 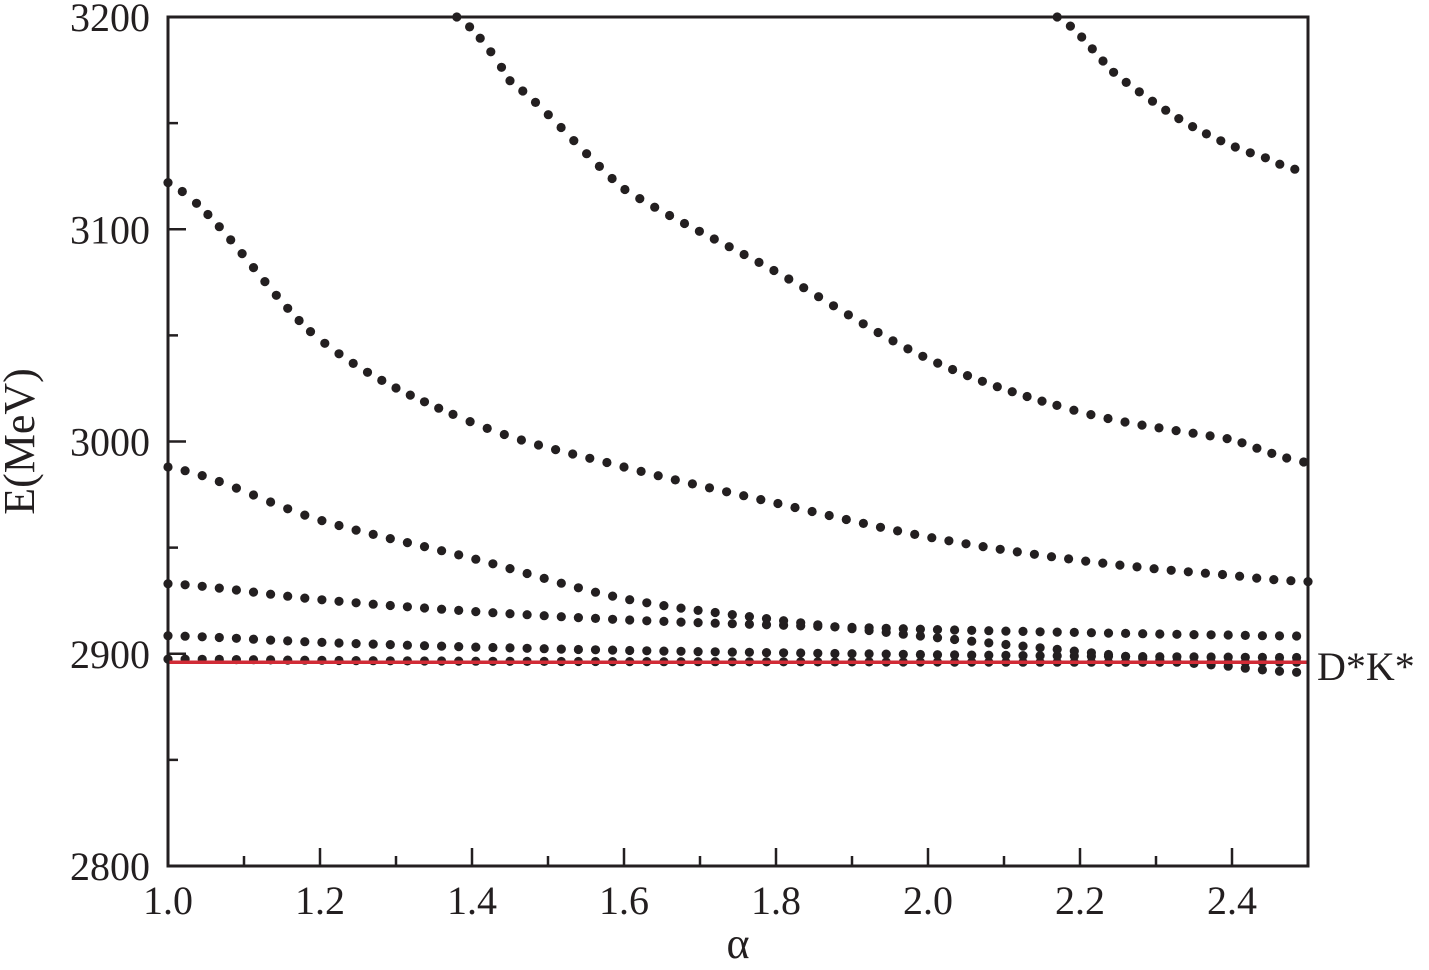 What do you see at coordinates (1080, 900) in the screenshot?
I see `x-tick-label: 2.2` at bounding box center [1080, 900].